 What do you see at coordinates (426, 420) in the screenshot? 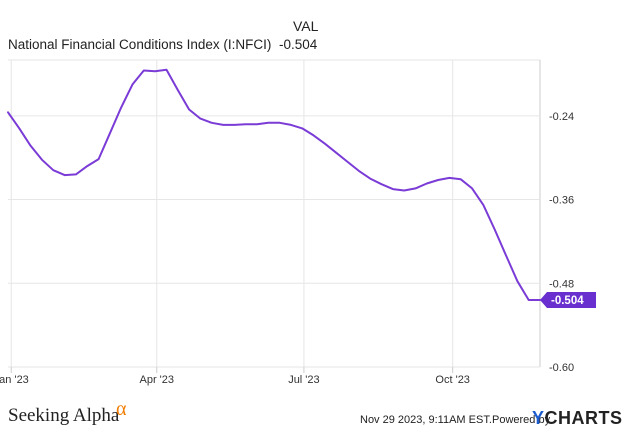
I see `chart-timestamp: Nov 29 2023, 9:11AM EST.` at bounding box center [426, 420].